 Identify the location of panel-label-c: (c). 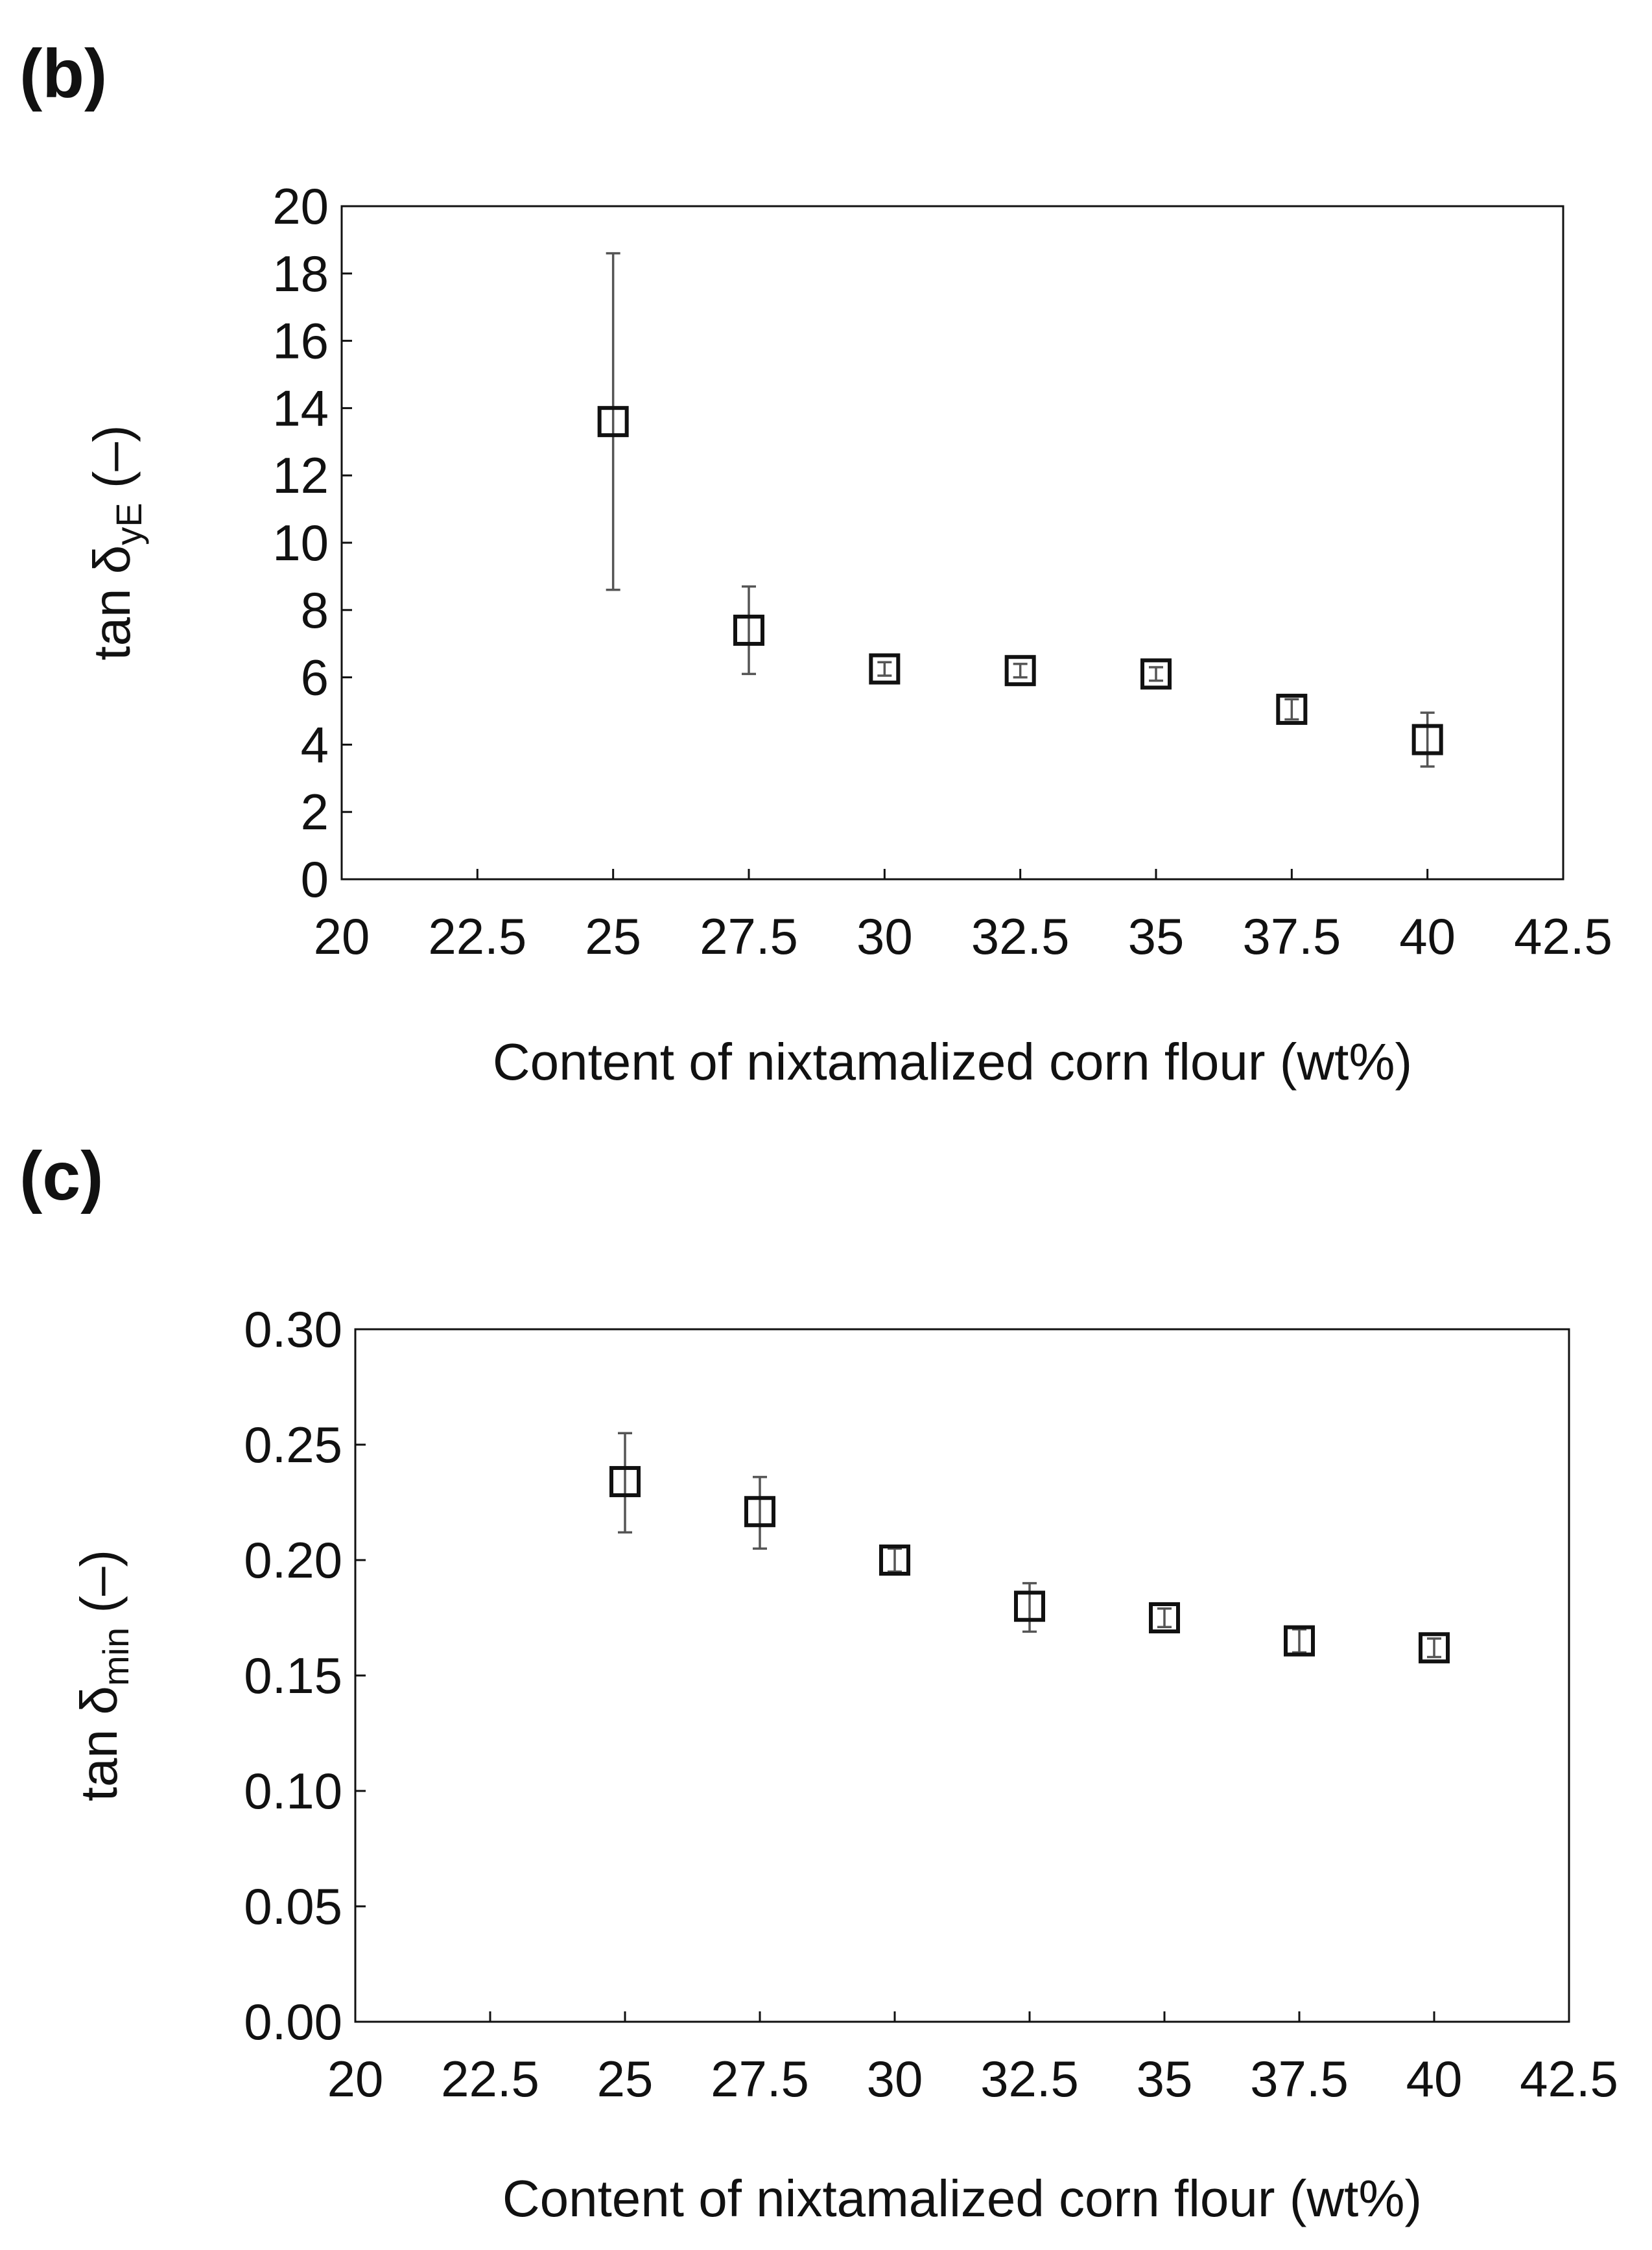
(62, 1176).